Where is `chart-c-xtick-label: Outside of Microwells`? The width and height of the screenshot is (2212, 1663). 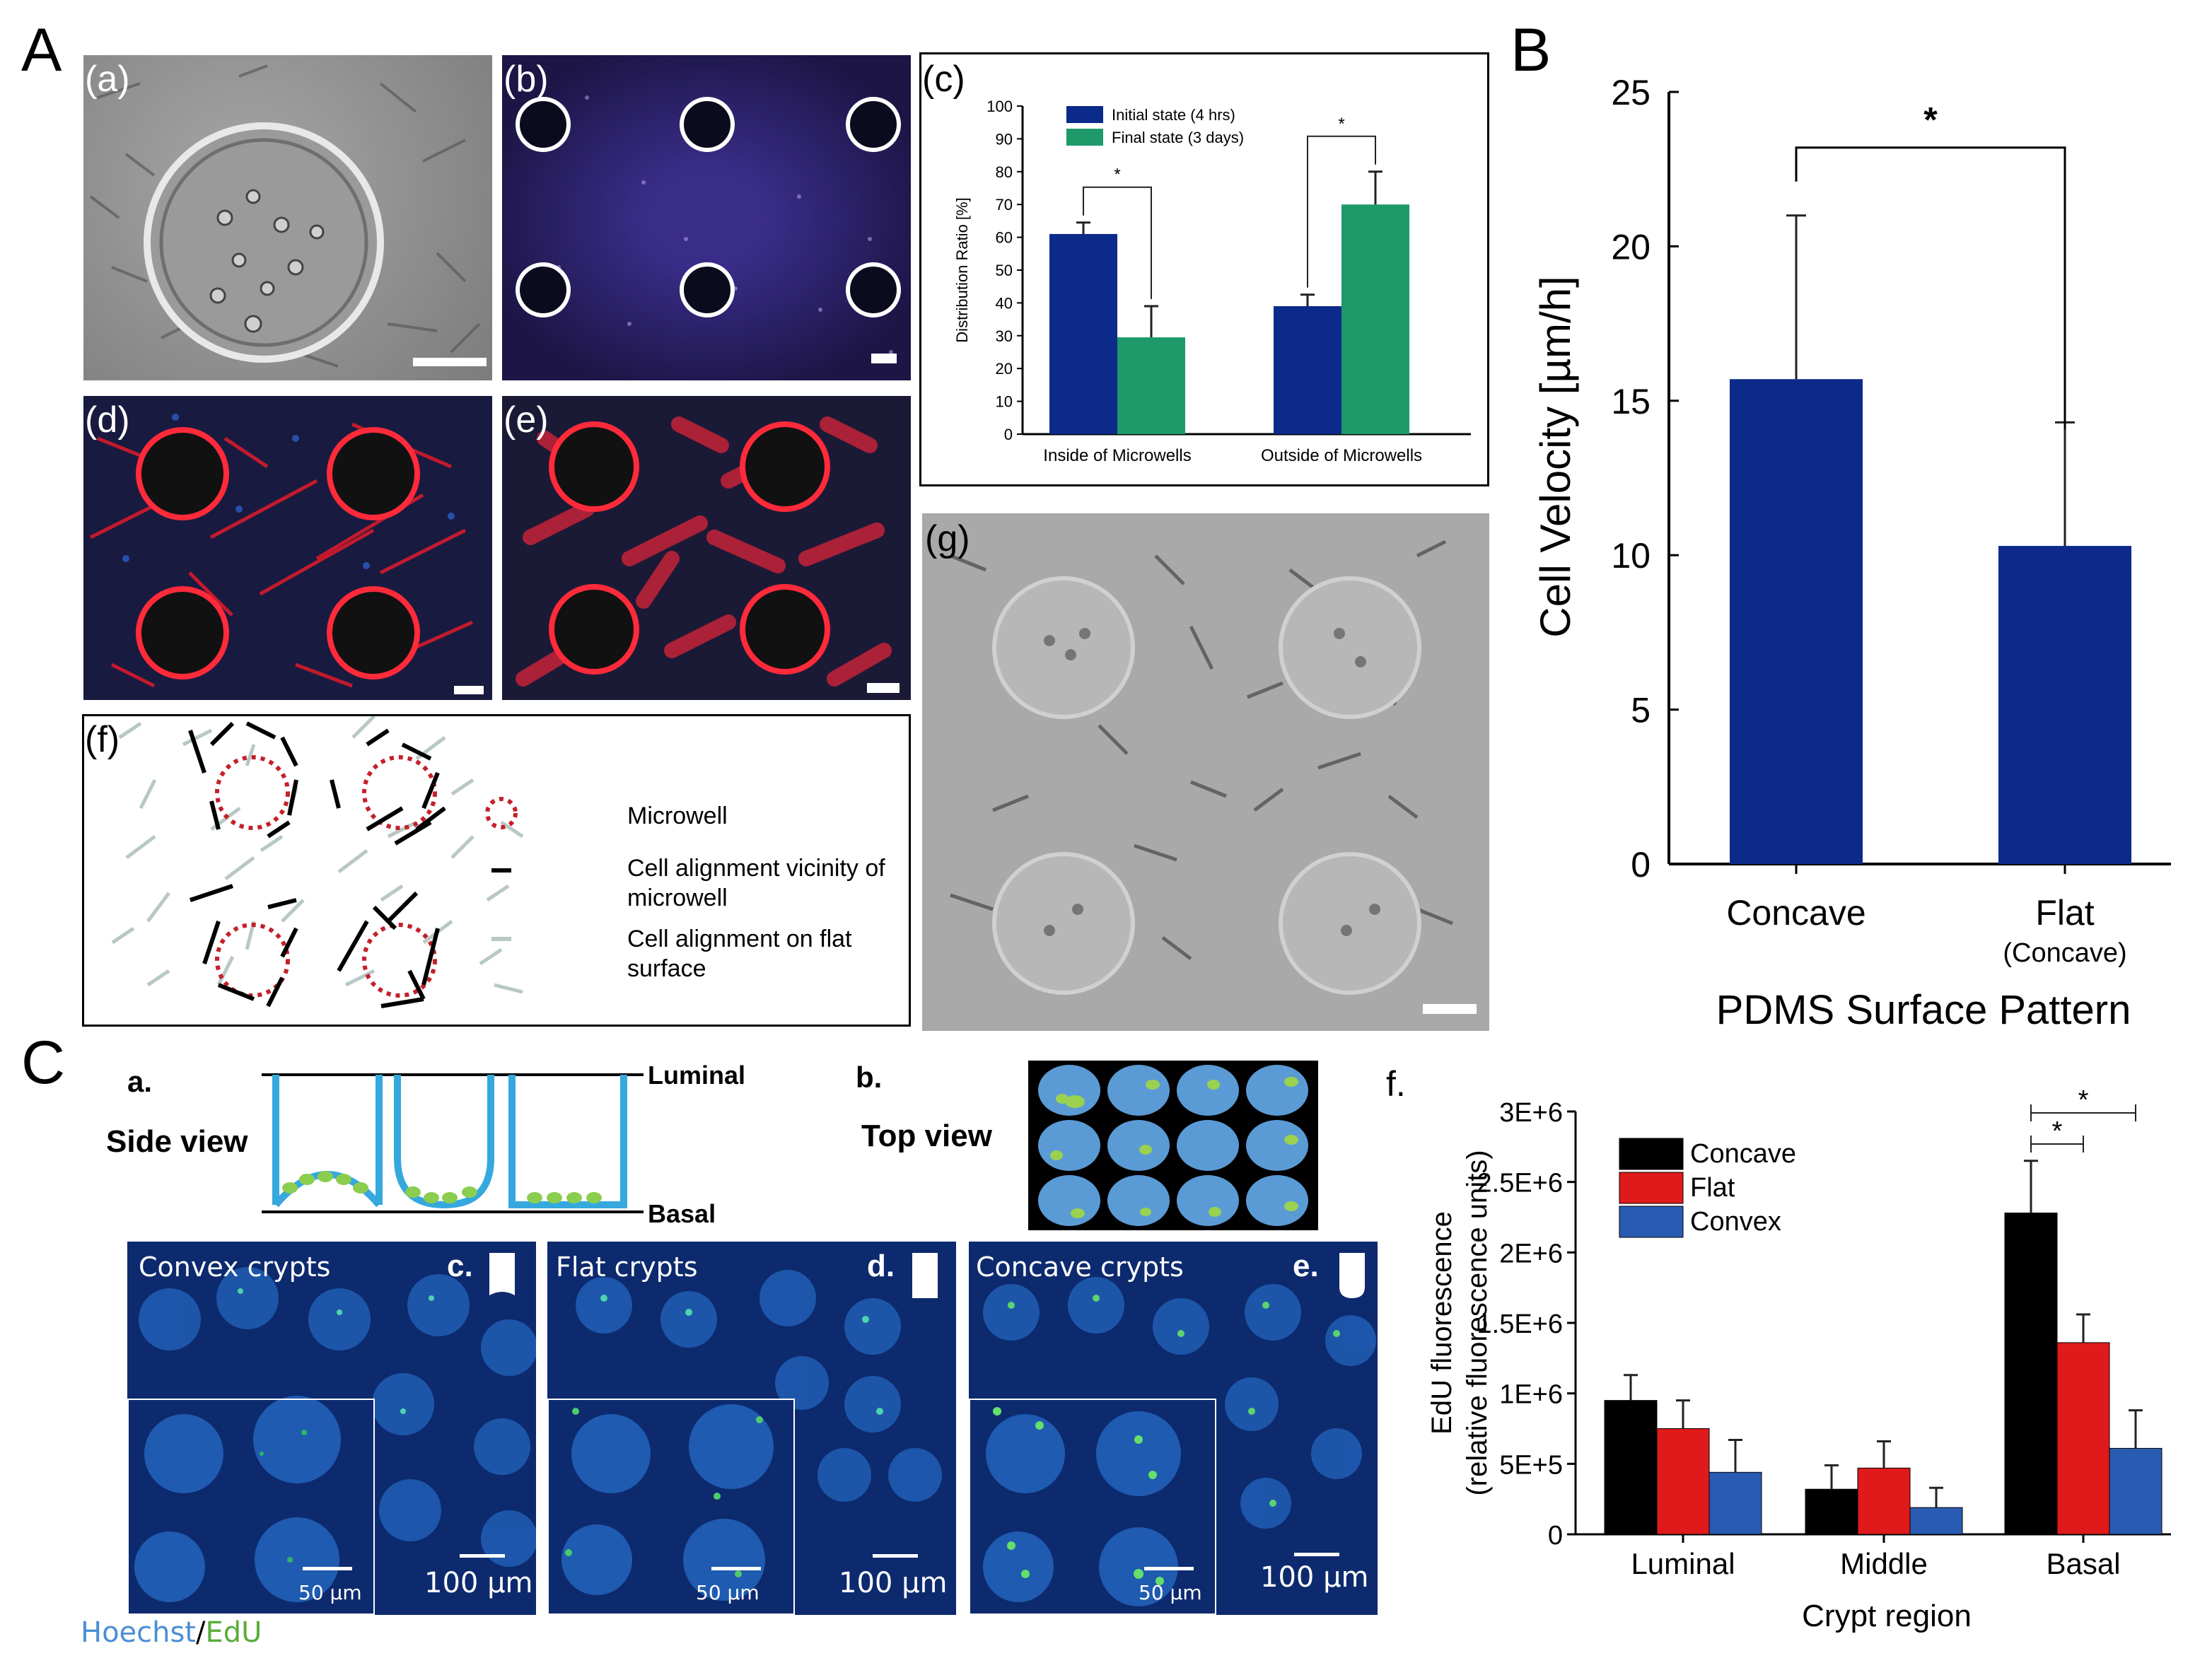
chart-c-xtick-label: Outside of Microwells is located at coordinates (1341, 455).